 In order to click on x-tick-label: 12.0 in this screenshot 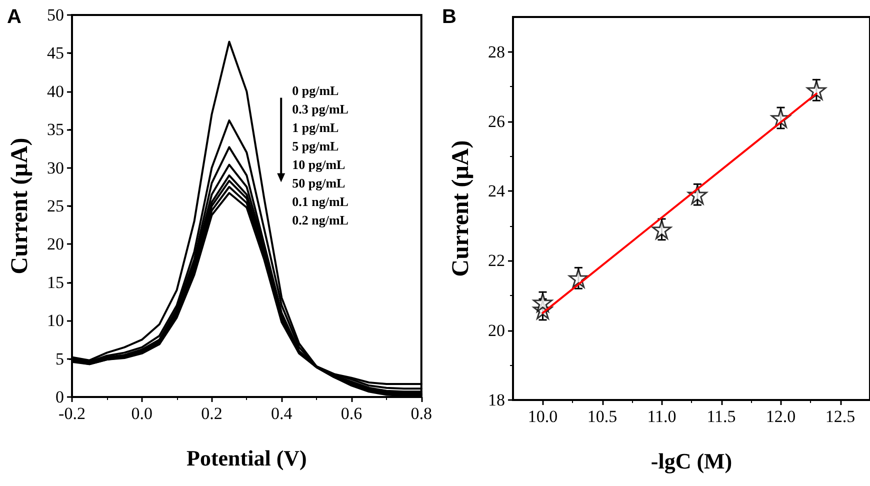, I will do `click(781, 416)`.